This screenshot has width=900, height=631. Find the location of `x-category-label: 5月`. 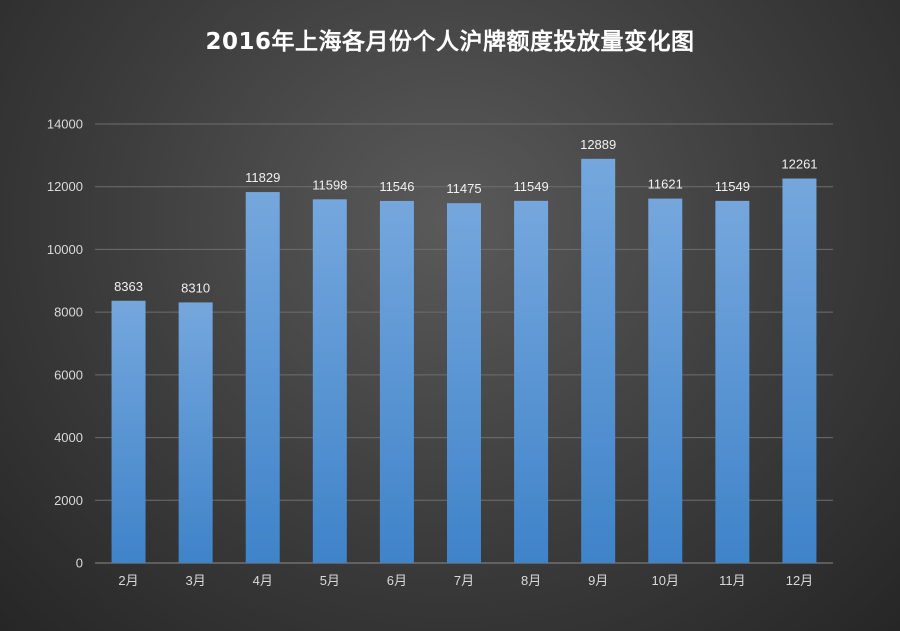

x-category-label: 5月 is located at coordinates (330, 580).